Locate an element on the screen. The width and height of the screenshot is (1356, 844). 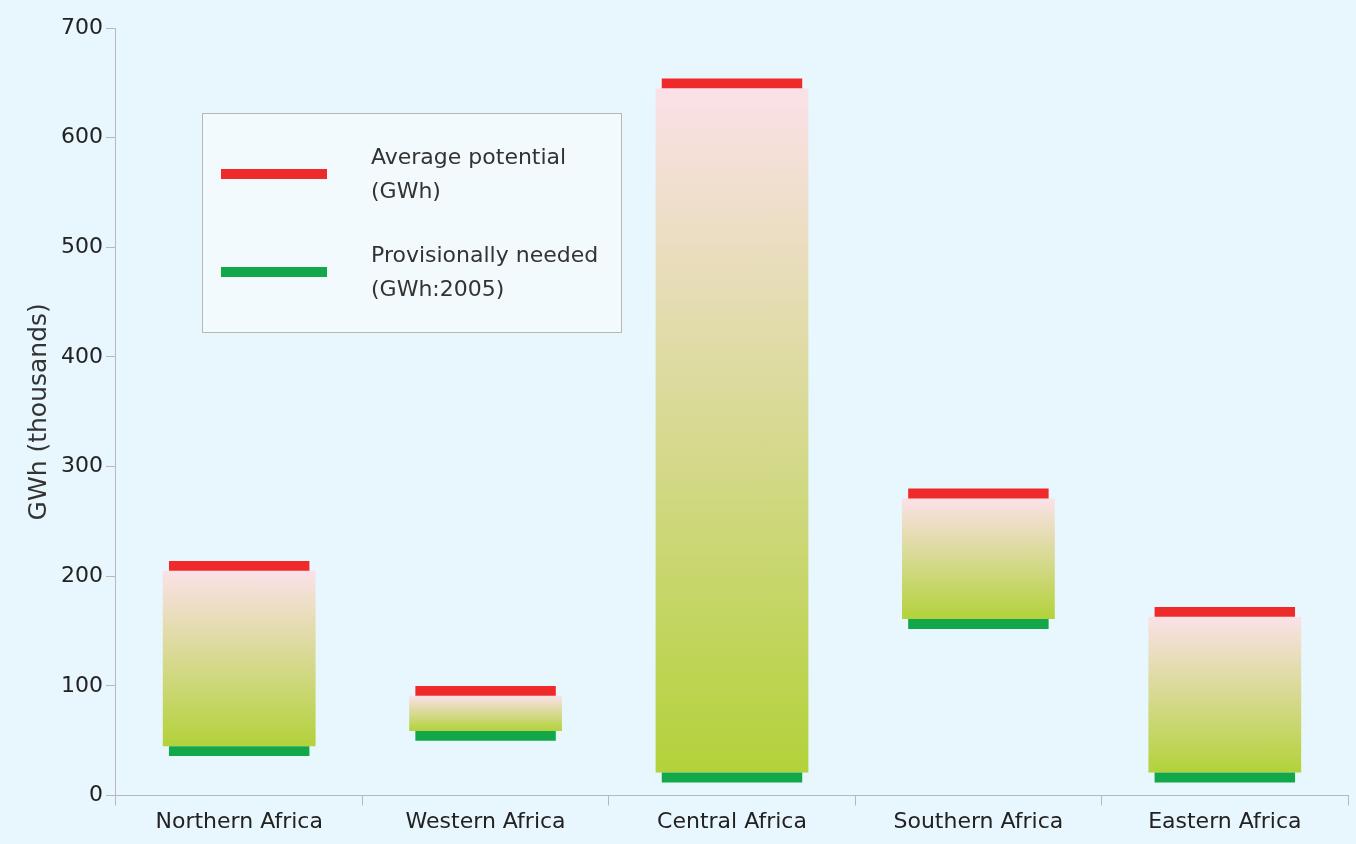
y-tick-label: 0 is located at coordinates (95, 794).